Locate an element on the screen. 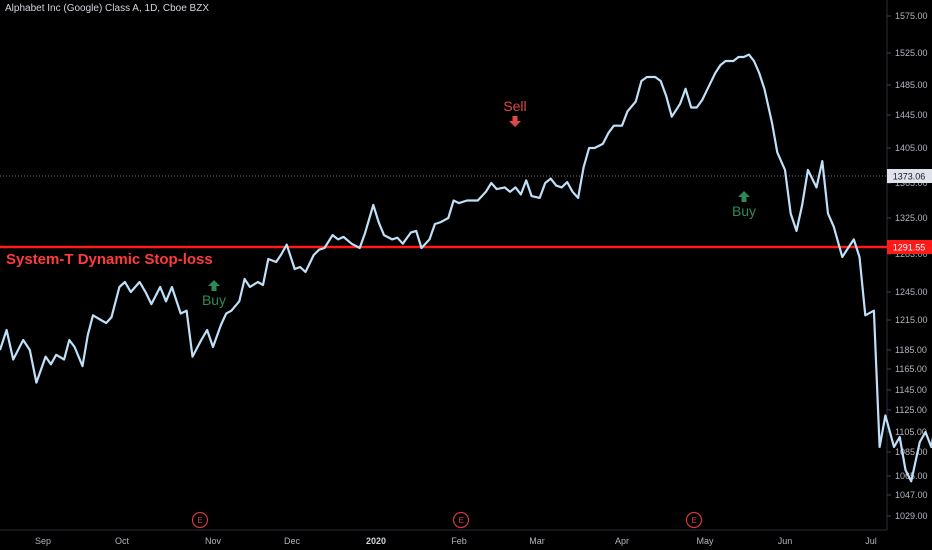 The width and height of the screenshot is (932, 550). price-tick-label: 1125.00 is located at coordinates (911, 410).